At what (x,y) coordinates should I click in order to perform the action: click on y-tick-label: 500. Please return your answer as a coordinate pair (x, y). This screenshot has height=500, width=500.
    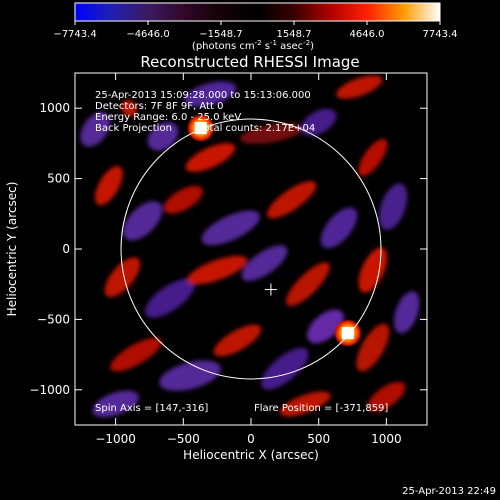
    Looking at the image, I should click on (58, 179).